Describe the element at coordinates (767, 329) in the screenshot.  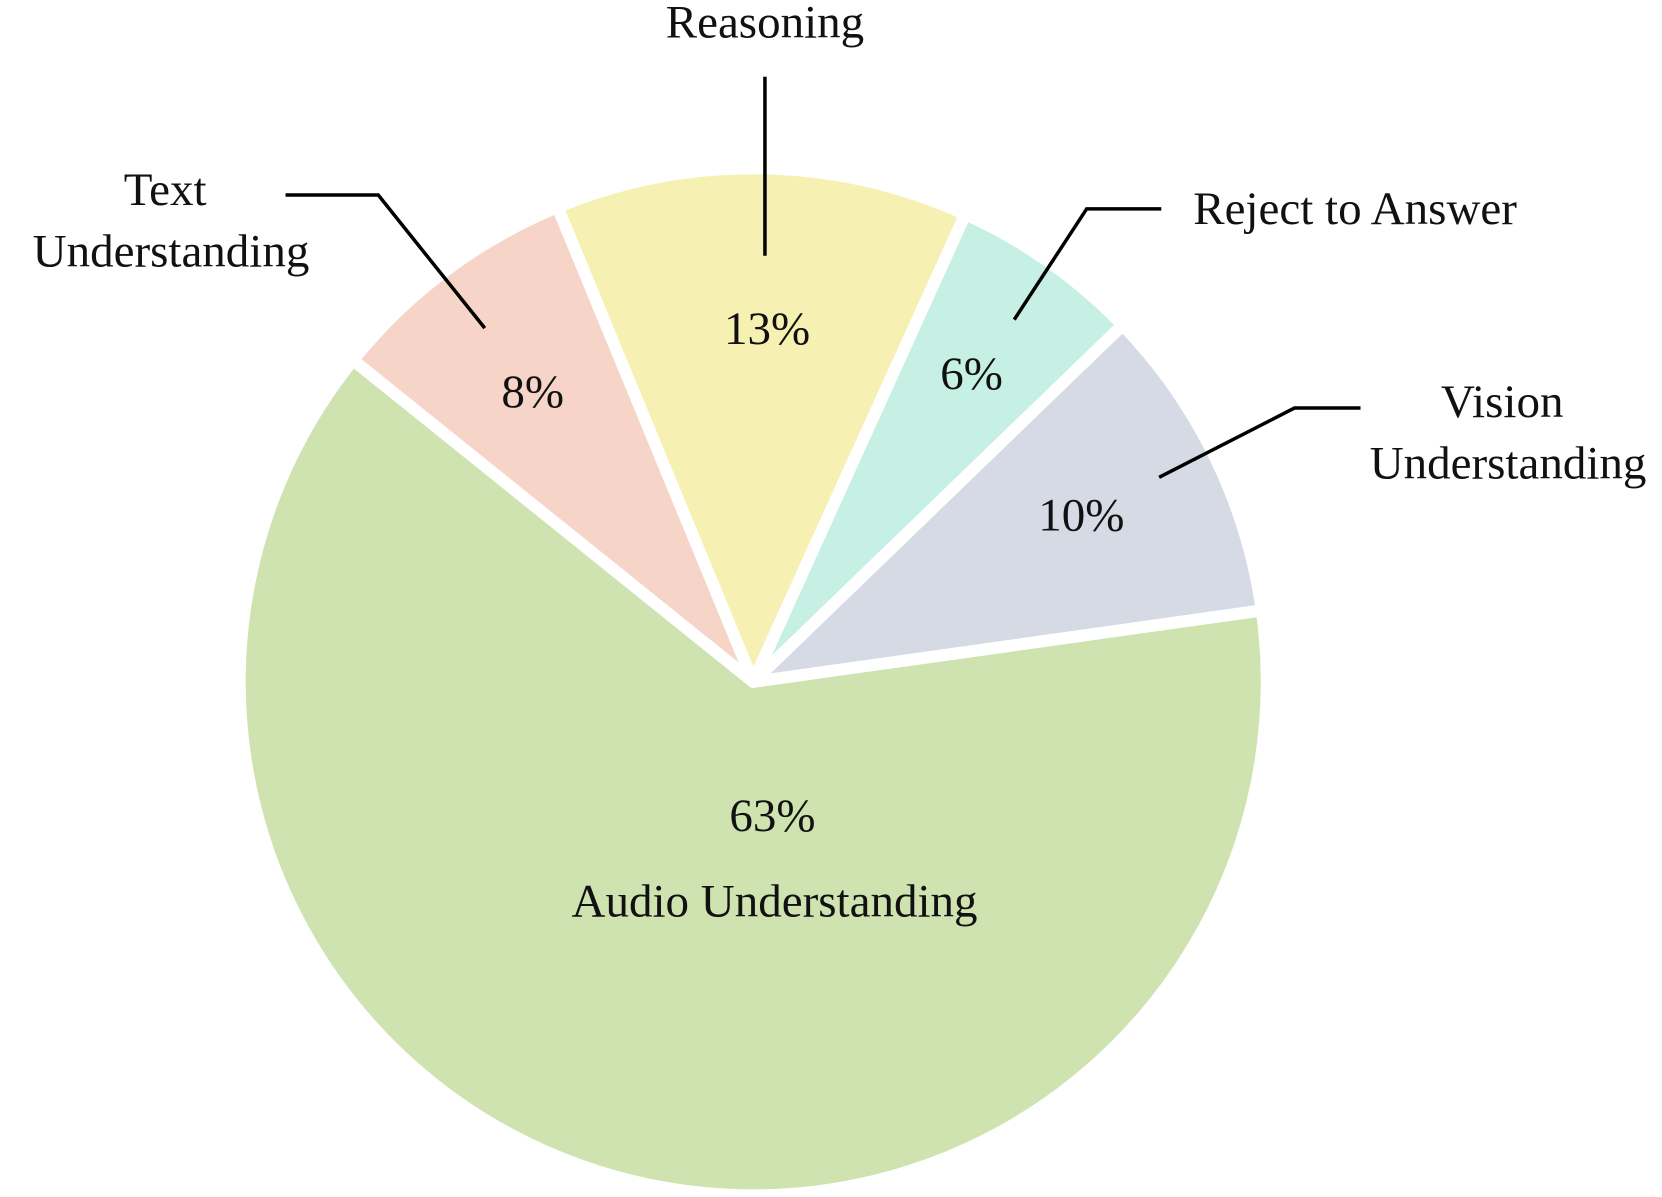
I see `value-label: 13%` at that location.